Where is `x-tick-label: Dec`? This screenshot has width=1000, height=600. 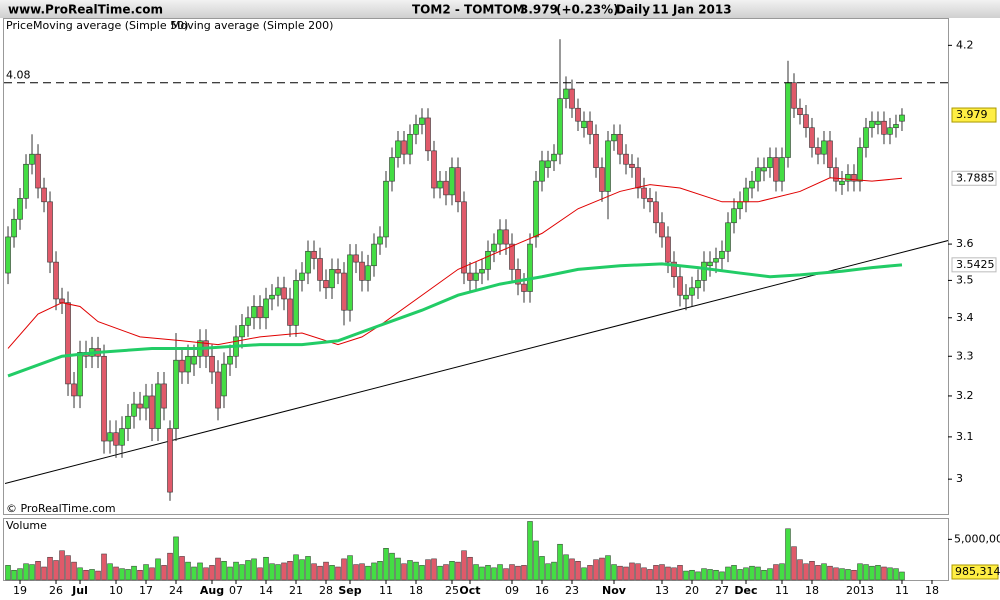
x-tick-label: Dec is located at coordinates (745, 590).